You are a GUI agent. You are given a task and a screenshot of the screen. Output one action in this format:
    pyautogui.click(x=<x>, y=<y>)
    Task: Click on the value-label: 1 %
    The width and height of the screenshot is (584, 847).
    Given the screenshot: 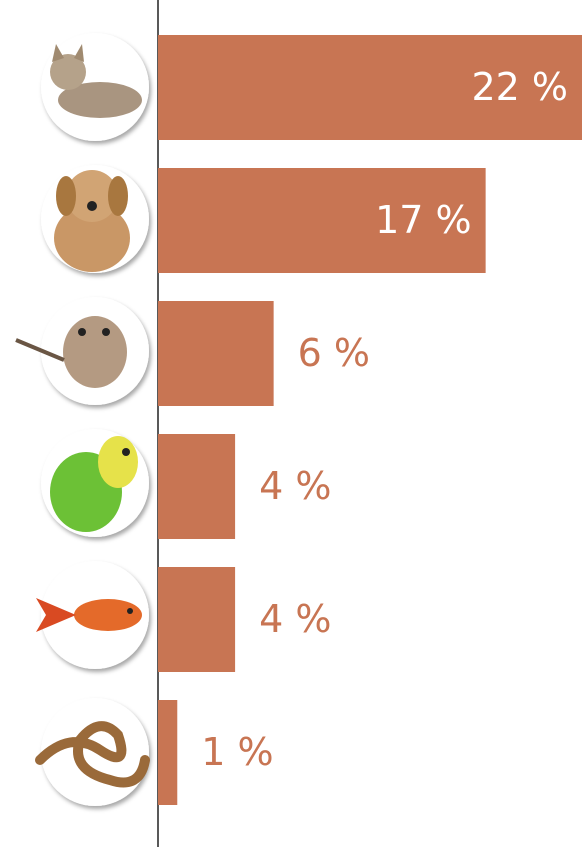 What is the action you would take?
    pyautogui.click(x=237, y=752)
    